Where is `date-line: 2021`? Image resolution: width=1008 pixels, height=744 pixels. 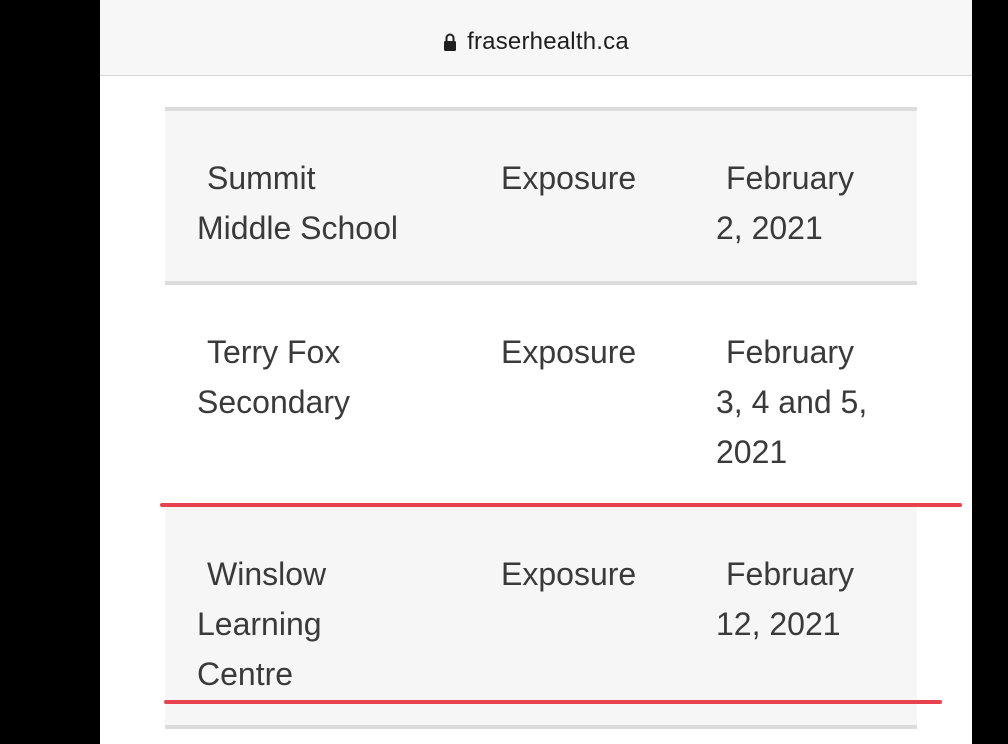 date-line: 2021 is located at coordinates (752, 452).